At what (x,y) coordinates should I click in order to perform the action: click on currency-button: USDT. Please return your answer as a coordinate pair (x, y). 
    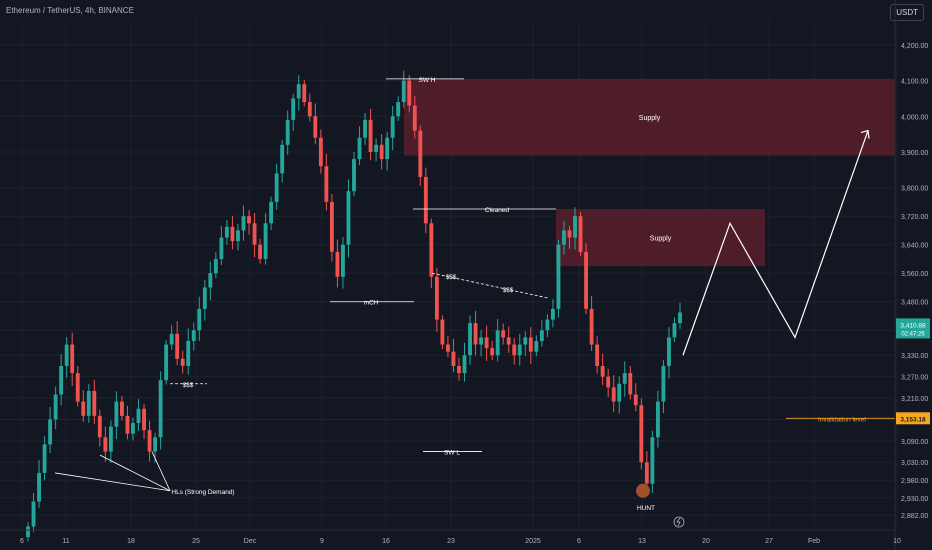
    Looking at the image, I should click on (907, 12).